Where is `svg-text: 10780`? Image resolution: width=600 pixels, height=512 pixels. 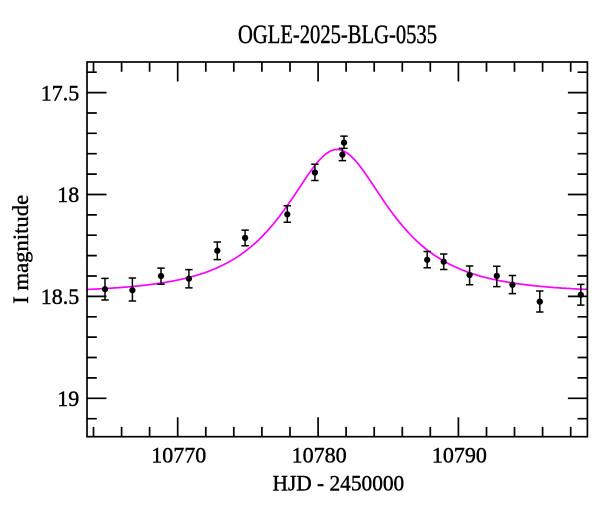 svg-text: 10780 is located at coordinates (319, 455).